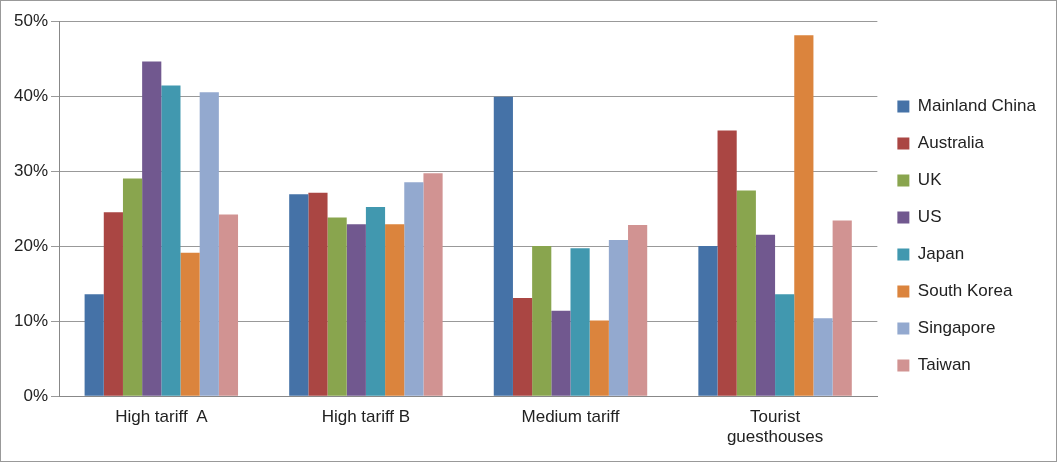 This screenshot has height=462, width=1057. What do you see at coordinates (775, 427) in the screenshot?
I see `x-tick-label: Tourist guesthouses` at bounding box center [775, 427].